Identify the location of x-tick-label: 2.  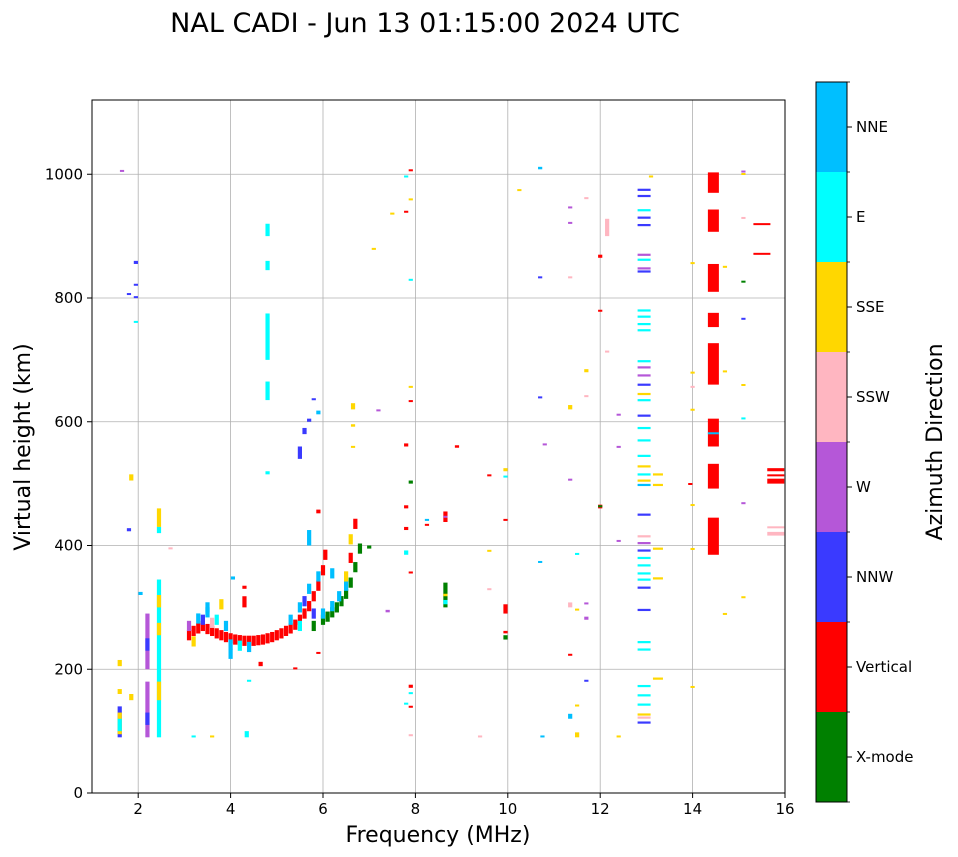
(138, 809).